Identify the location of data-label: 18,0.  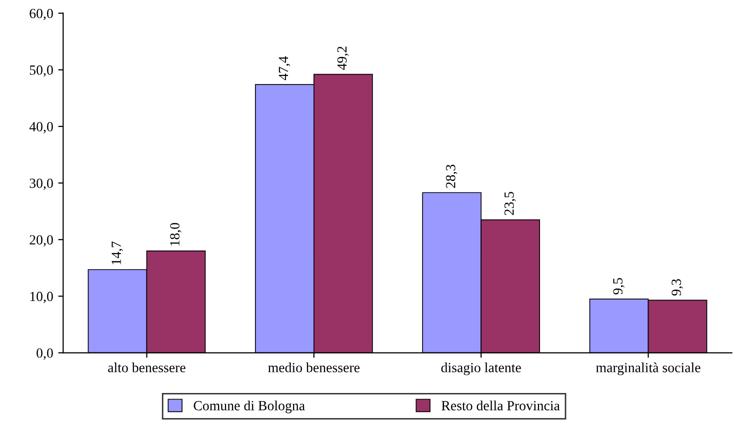
(176, 234).